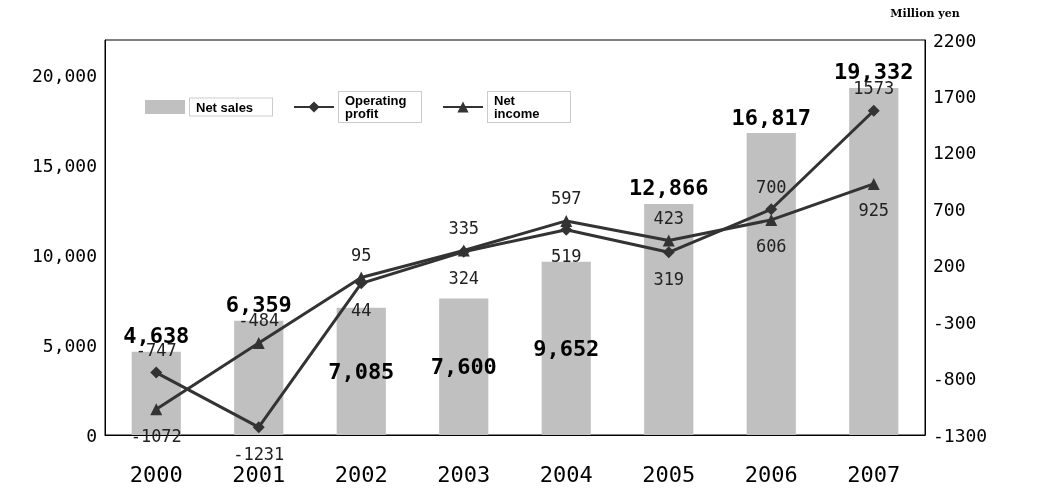 This screenshot has width=1045, height=492. I want to click on y-tick-label: 0, so click(91, 435).